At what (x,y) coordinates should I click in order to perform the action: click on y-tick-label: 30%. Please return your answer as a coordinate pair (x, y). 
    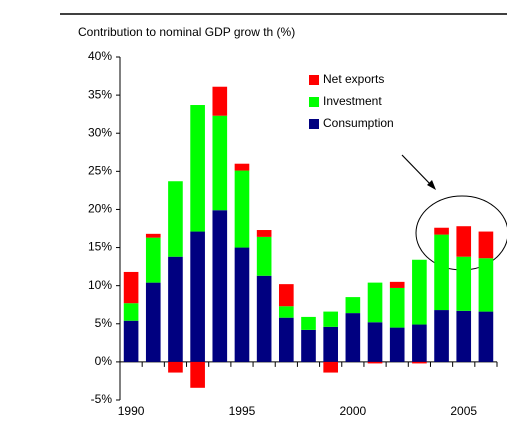
    Looking at the image, I should click on (100, 132).